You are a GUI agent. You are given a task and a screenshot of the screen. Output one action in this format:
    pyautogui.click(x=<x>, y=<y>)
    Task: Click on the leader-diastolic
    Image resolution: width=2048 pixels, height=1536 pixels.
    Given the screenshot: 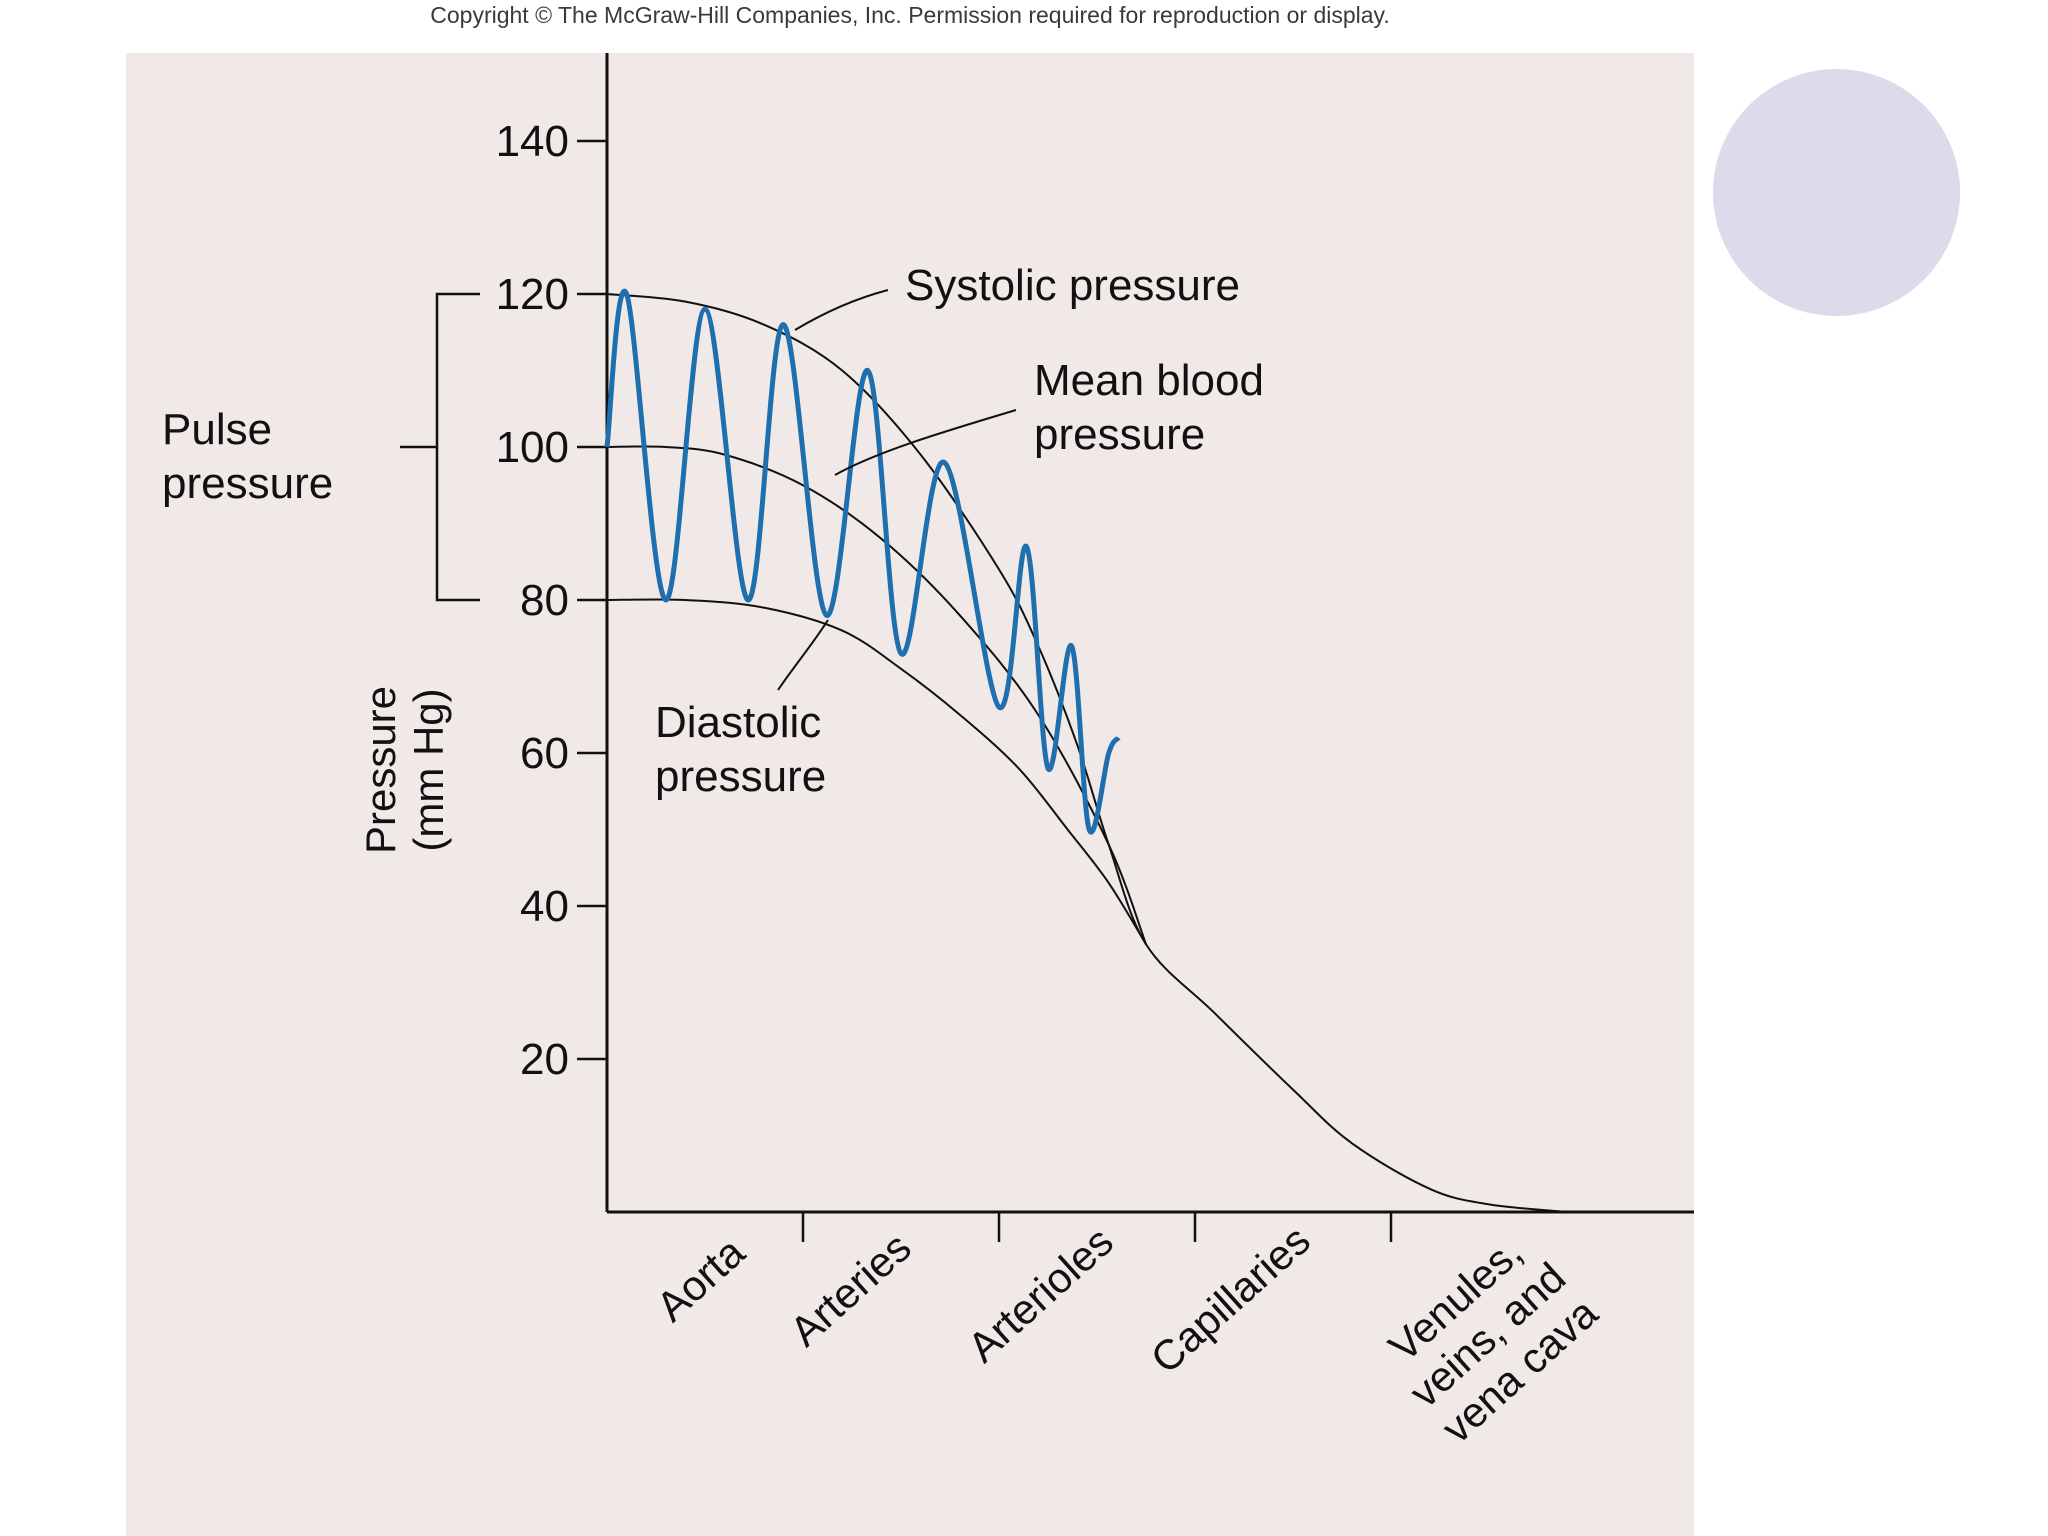 What is the action you would take?
    pyautogui.click(x=803, y=655)
    